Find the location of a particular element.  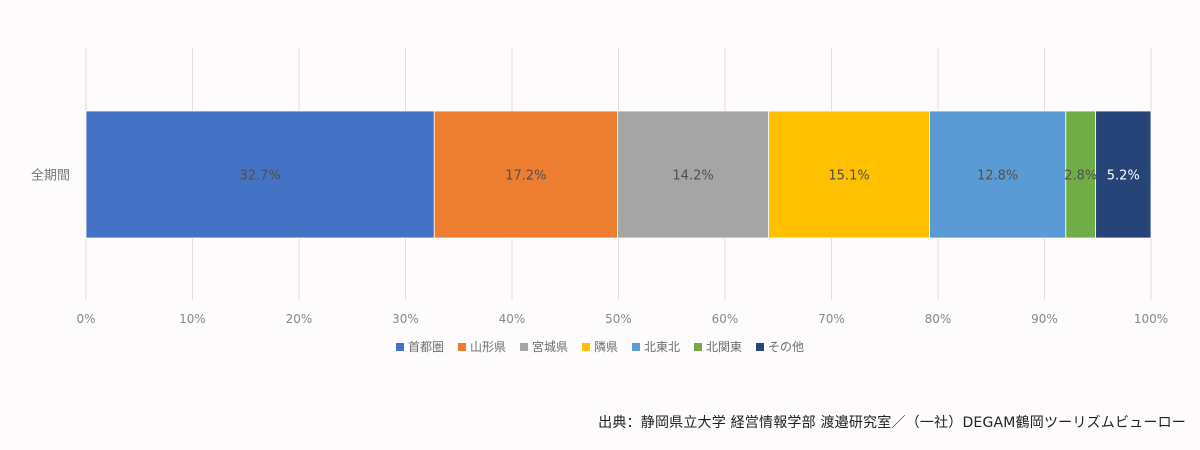

data-label: 17.2% is located at coordinates (525, 176).